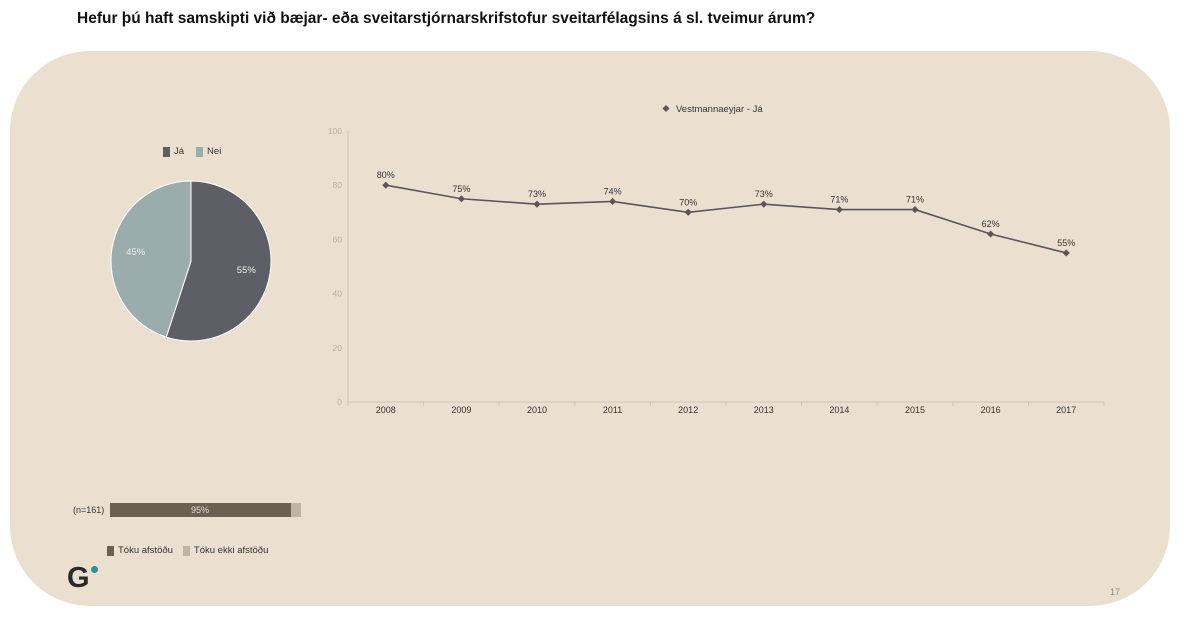 The width and height of the screenshot is (1186, 624). Describe the element at coordinates (145, 550) in the screenshot. I see `legend-label-took: Tóku afstöðu` at that location.